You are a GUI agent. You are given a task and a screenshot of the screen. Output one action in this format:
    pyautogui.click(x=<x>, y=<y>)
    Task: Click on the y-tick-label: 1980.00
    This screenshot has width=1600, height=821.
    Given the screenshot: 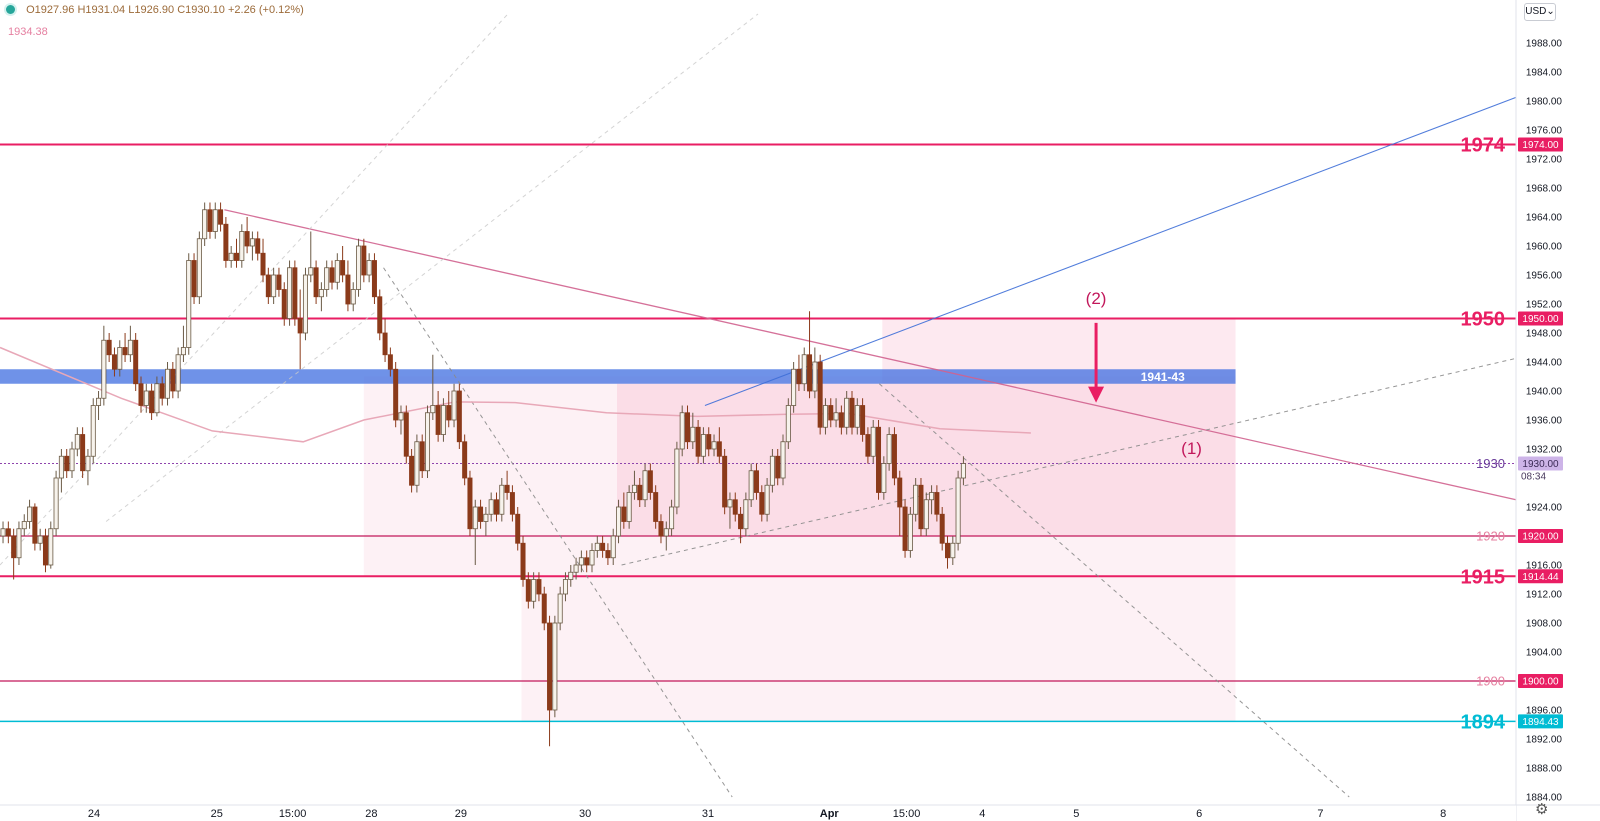 What is the action you would take?
    pyautogui.click(x=1544, y=102)
    